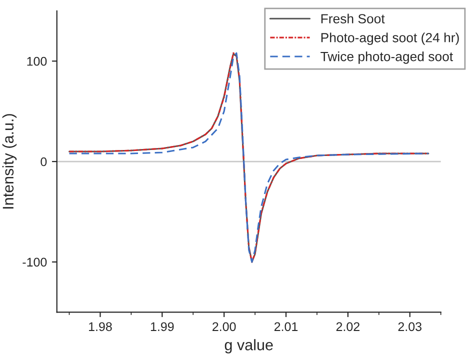  Describe the element at coordinates (37, 61) in the screenshot. I see `y-tick-label: 100` at that location.